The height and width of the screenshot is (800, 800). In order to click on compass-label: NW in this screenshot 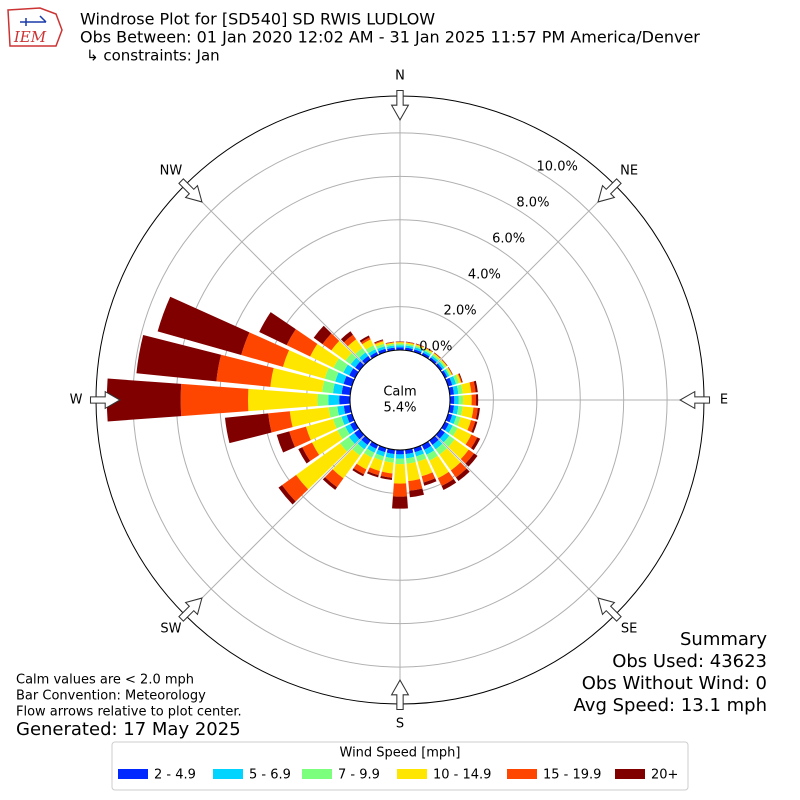, I will do `click(171, 170)`.